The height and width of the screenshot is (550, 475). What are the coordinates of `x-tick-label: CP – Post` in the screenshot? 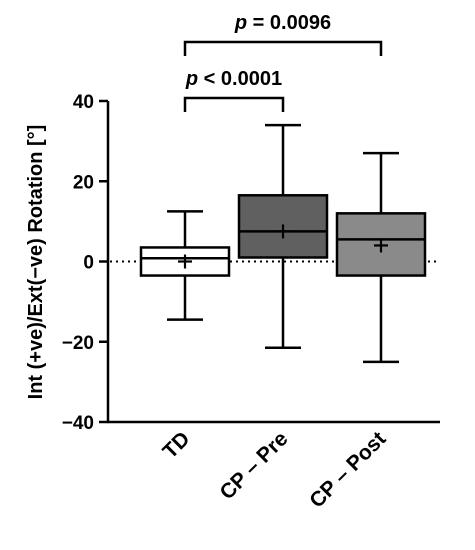 It's located at (347, 469).